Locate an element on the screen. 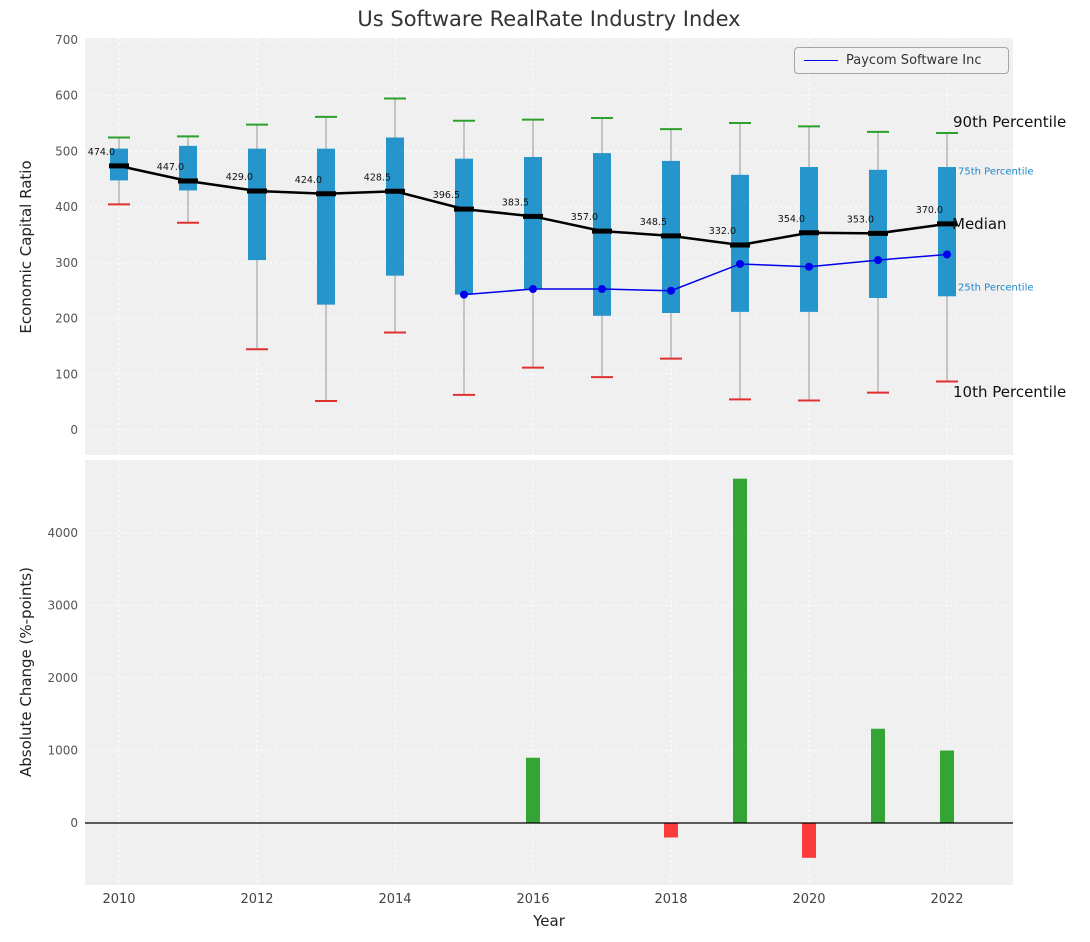 This screenshot has height=942, width=1090. top-y-axis-label: Economic Capital Ratio is located at coordinates (26, 247).